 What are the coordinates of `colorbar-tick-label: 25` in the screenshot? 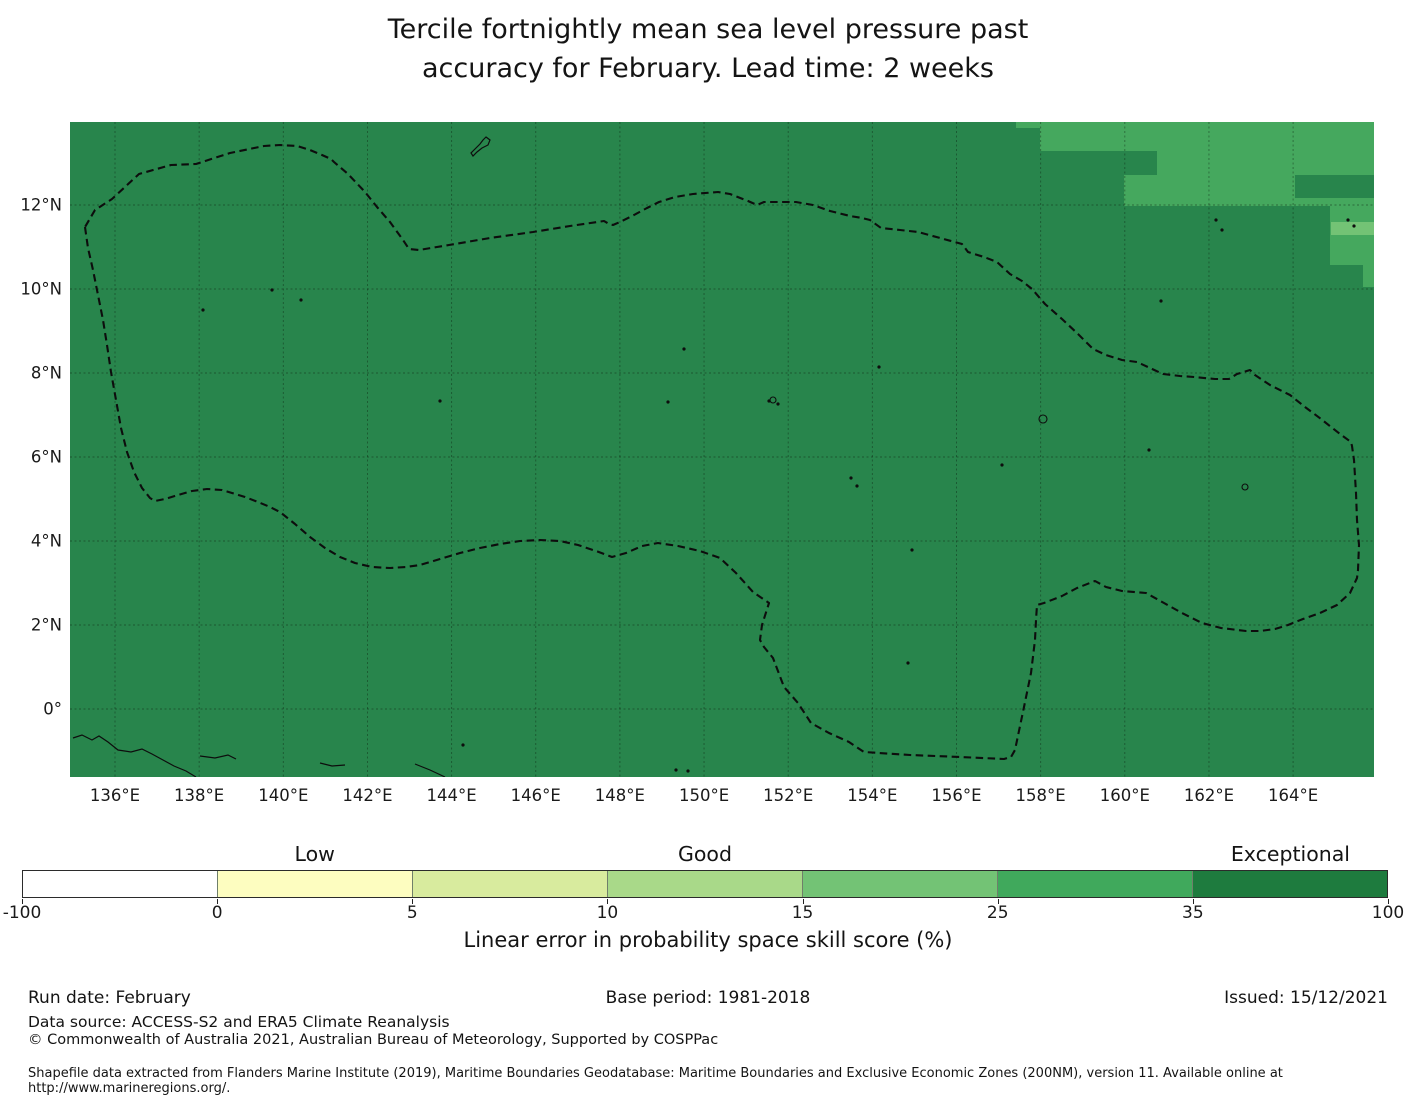 It's located at (997, 913).